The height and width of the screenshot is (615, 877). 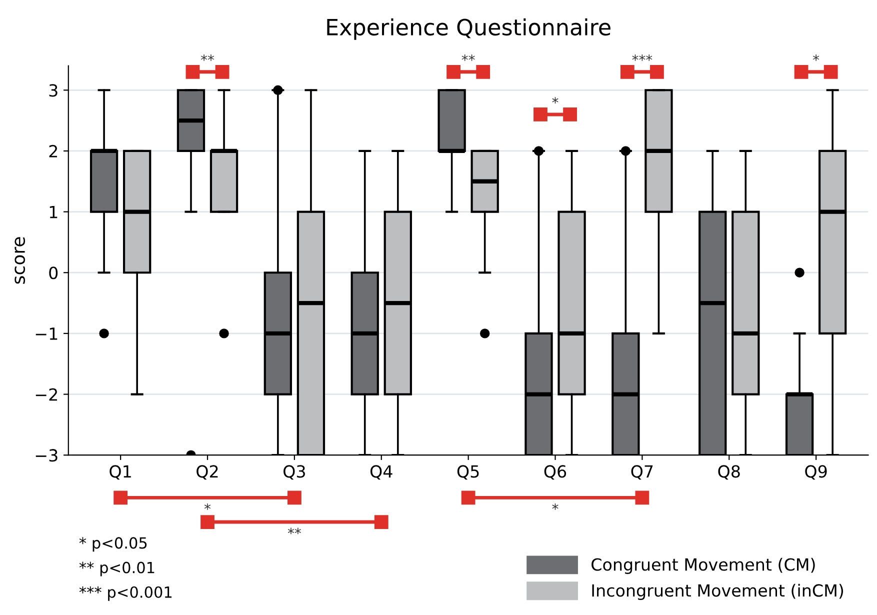 What do you see at coordinates (53, 90) in the screenshot?
I see `y-tick-label: 3` at bounding box center [53, 90].